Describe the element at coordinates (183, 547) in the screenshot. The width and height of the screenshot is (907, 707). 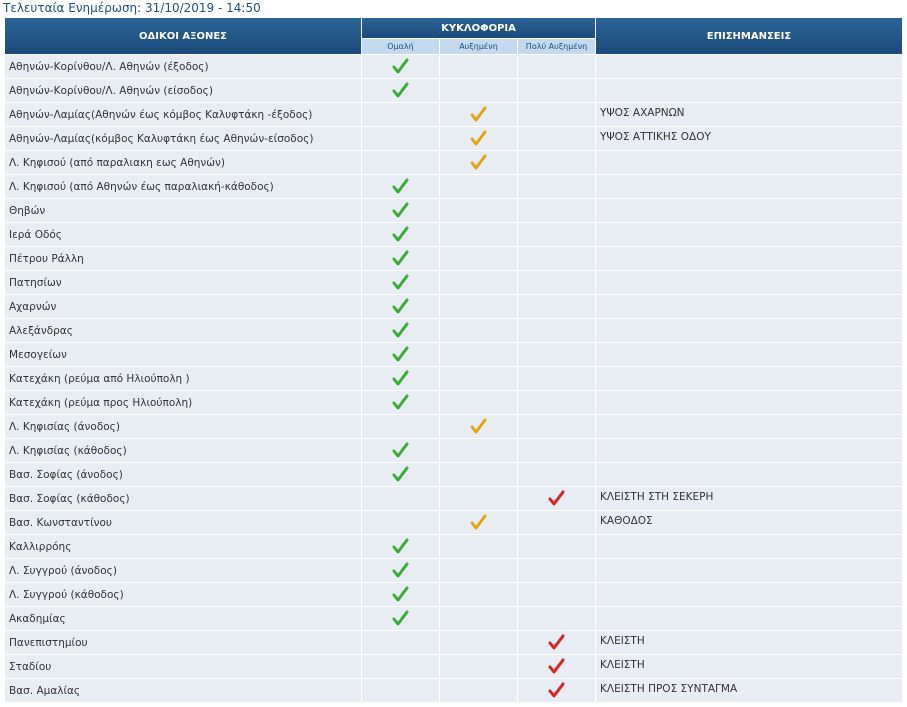
I see `road-name: Καλλιρρόης` at that location.